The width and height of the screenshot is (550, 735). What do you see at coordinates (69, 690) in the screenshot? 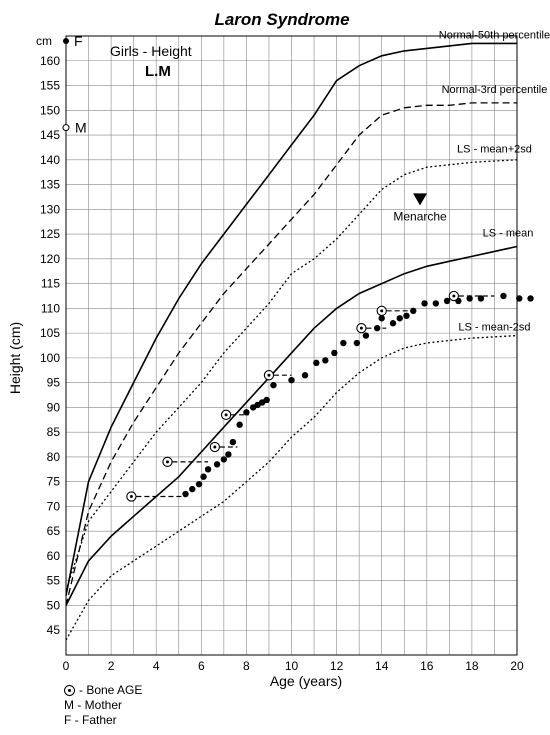
I see `bone-age-icon` at bounding box center [69, 690].